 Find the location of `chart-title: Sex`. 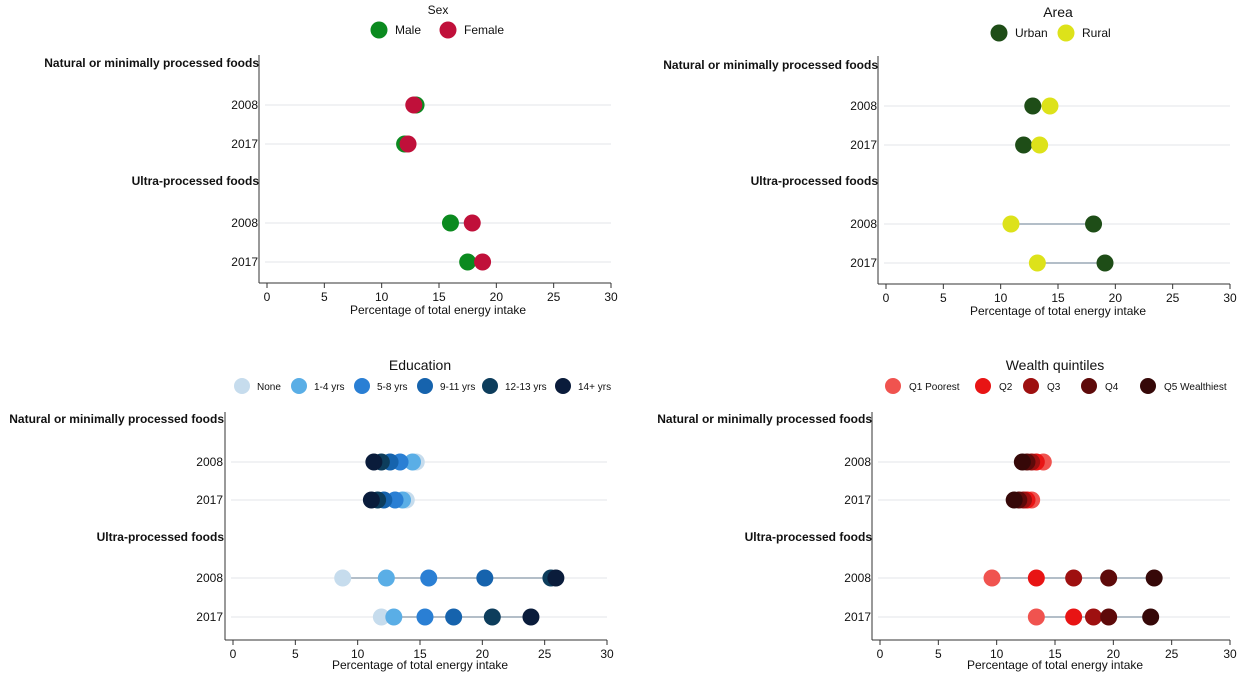

chart-title: Sex is located at coordinates (438, 10).